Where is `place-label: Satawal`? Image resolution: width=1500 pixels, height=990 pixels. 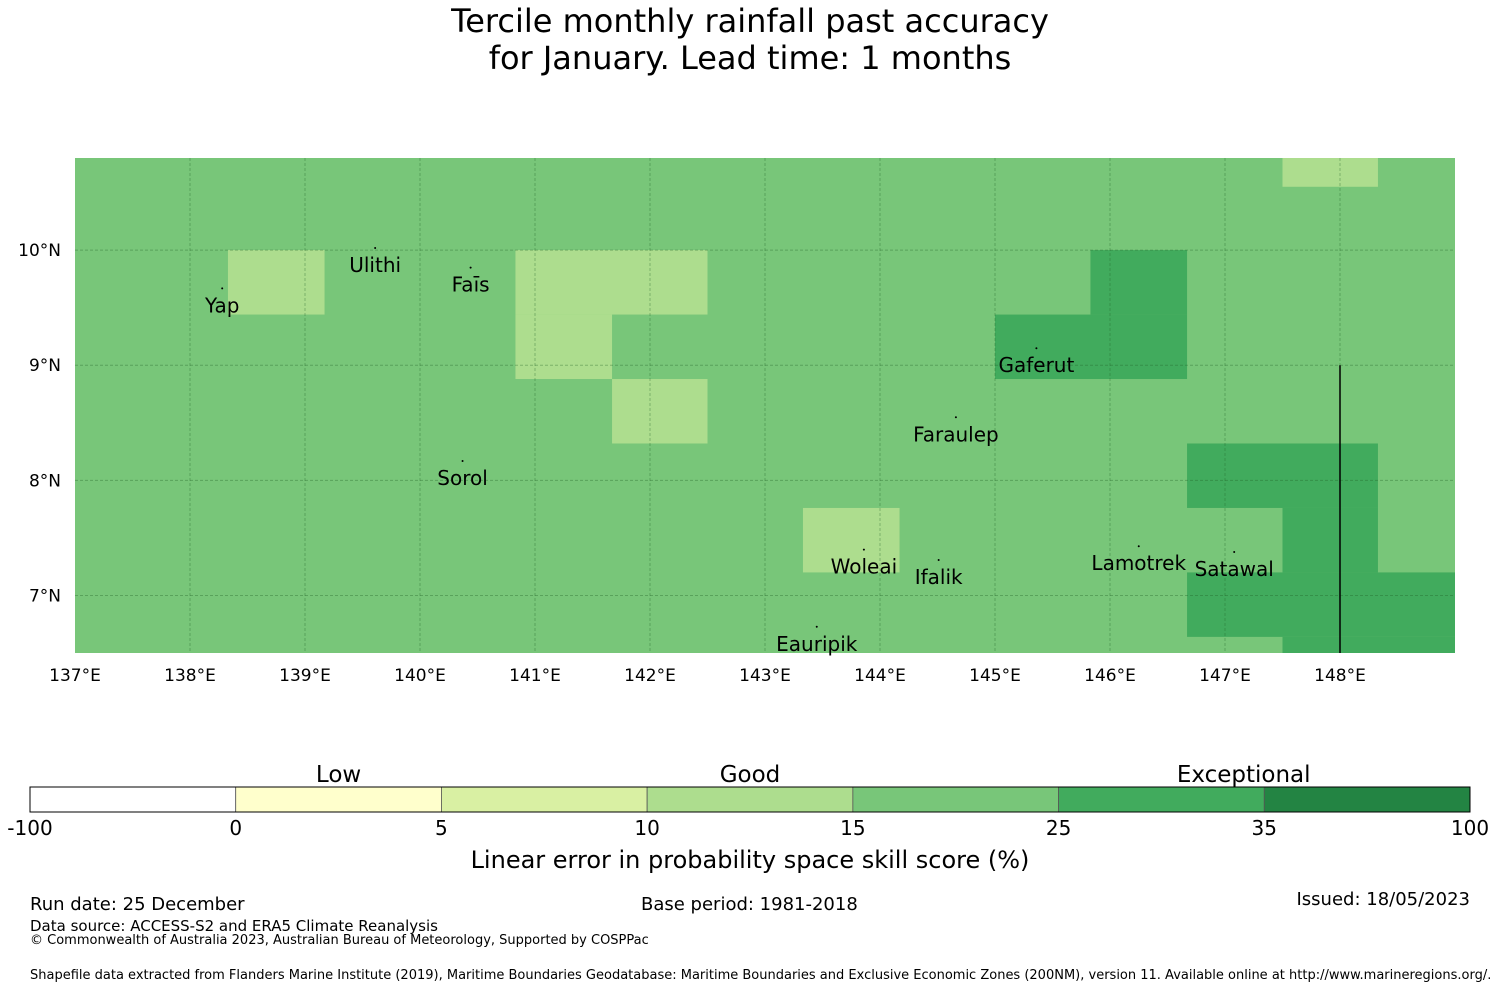
place-label: Satawal is located at coordinates (1234, 569).